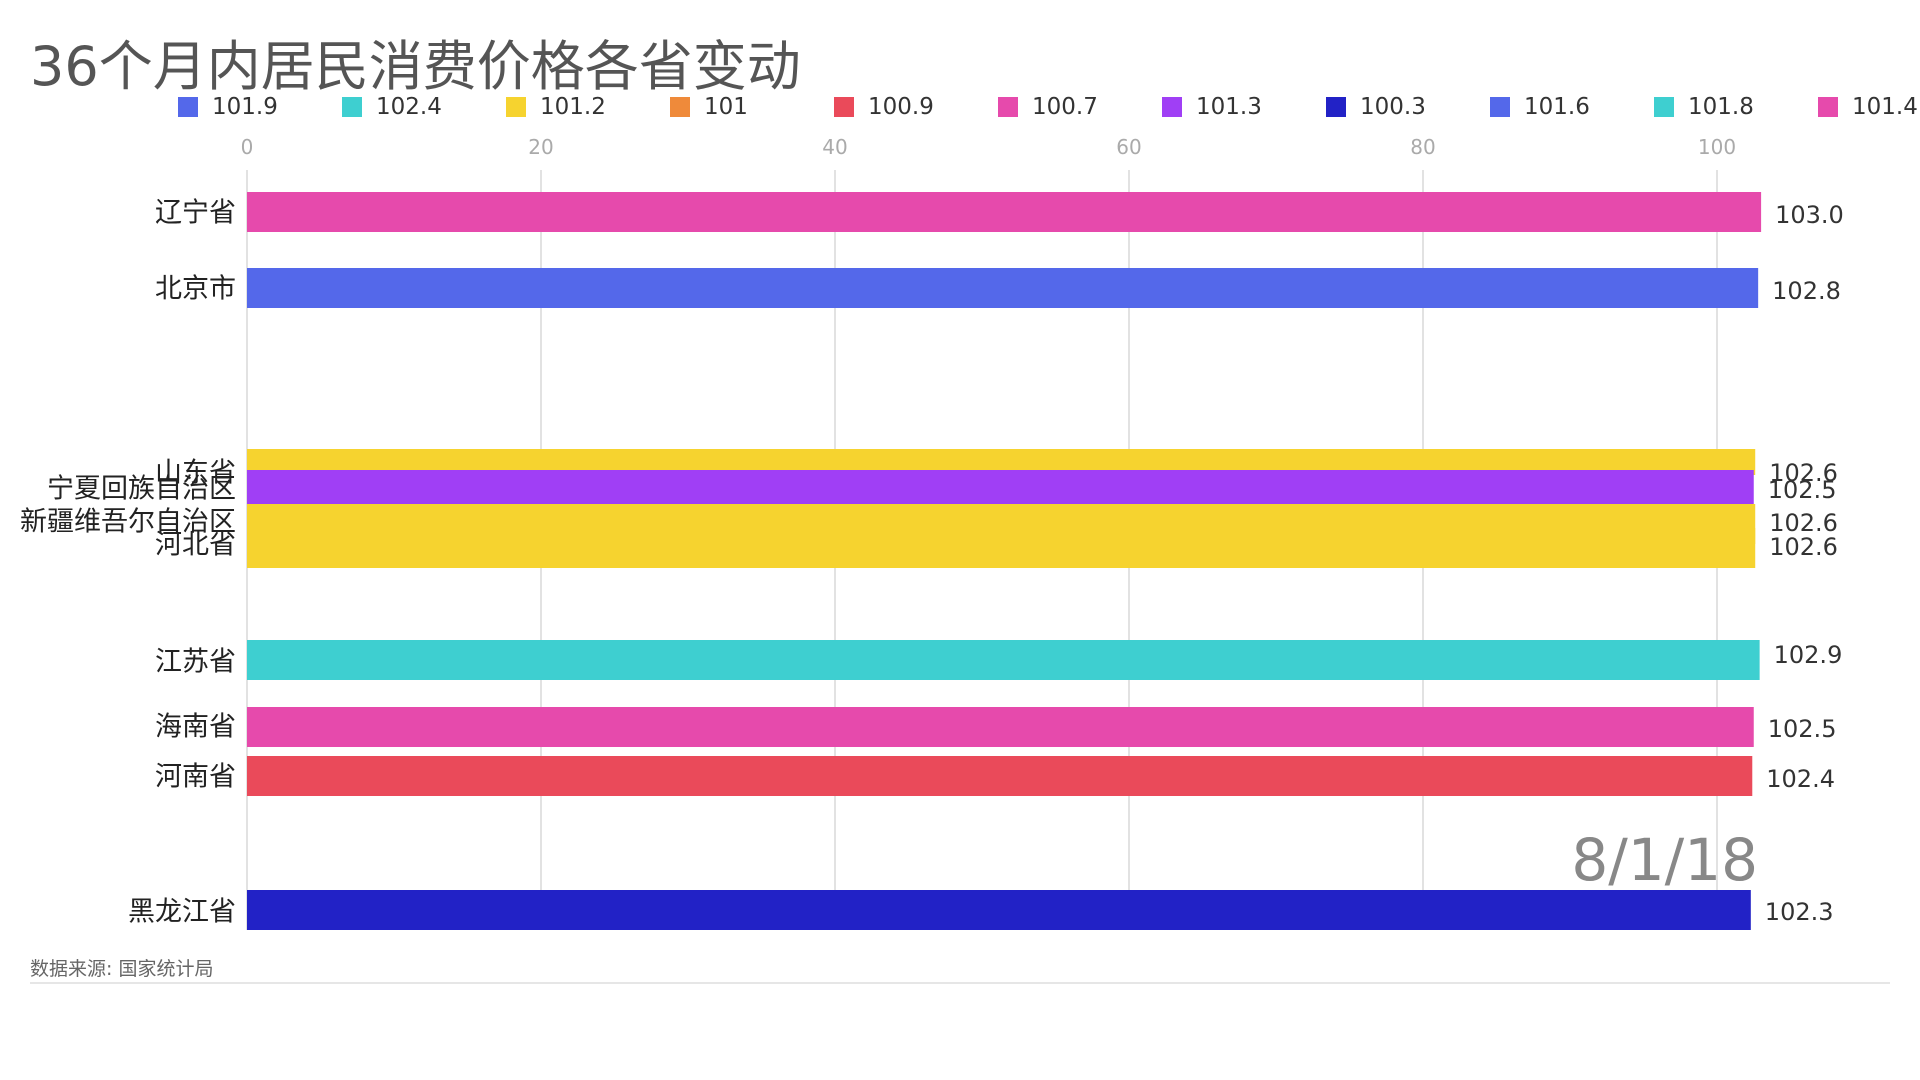 Image resolution: width=1920 pixels, height=1080 pixels. Describe the element at coordinates (834, 147) in the screenshot. I see `x-tick-label: 40` at that location.